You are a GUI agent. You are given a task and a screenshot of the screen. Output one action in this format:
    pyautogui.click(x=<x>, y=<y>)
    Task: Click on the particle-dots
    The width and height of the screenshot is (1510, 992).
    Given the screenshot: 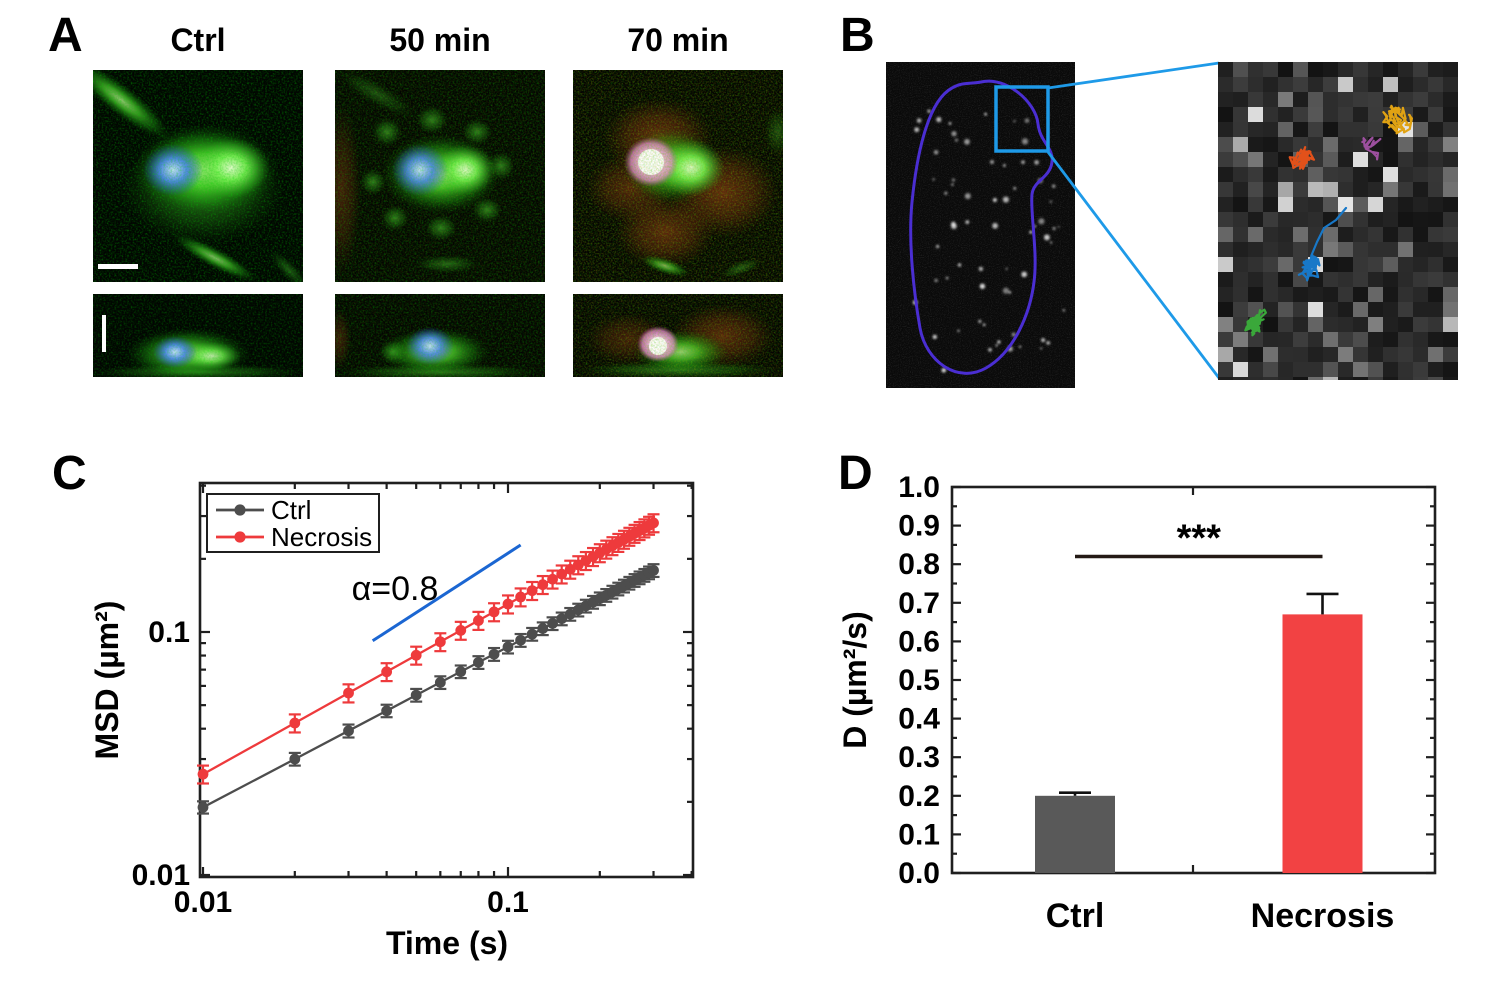 What is the action you would take?
    pyautogui.click(x=989, y=241)
    